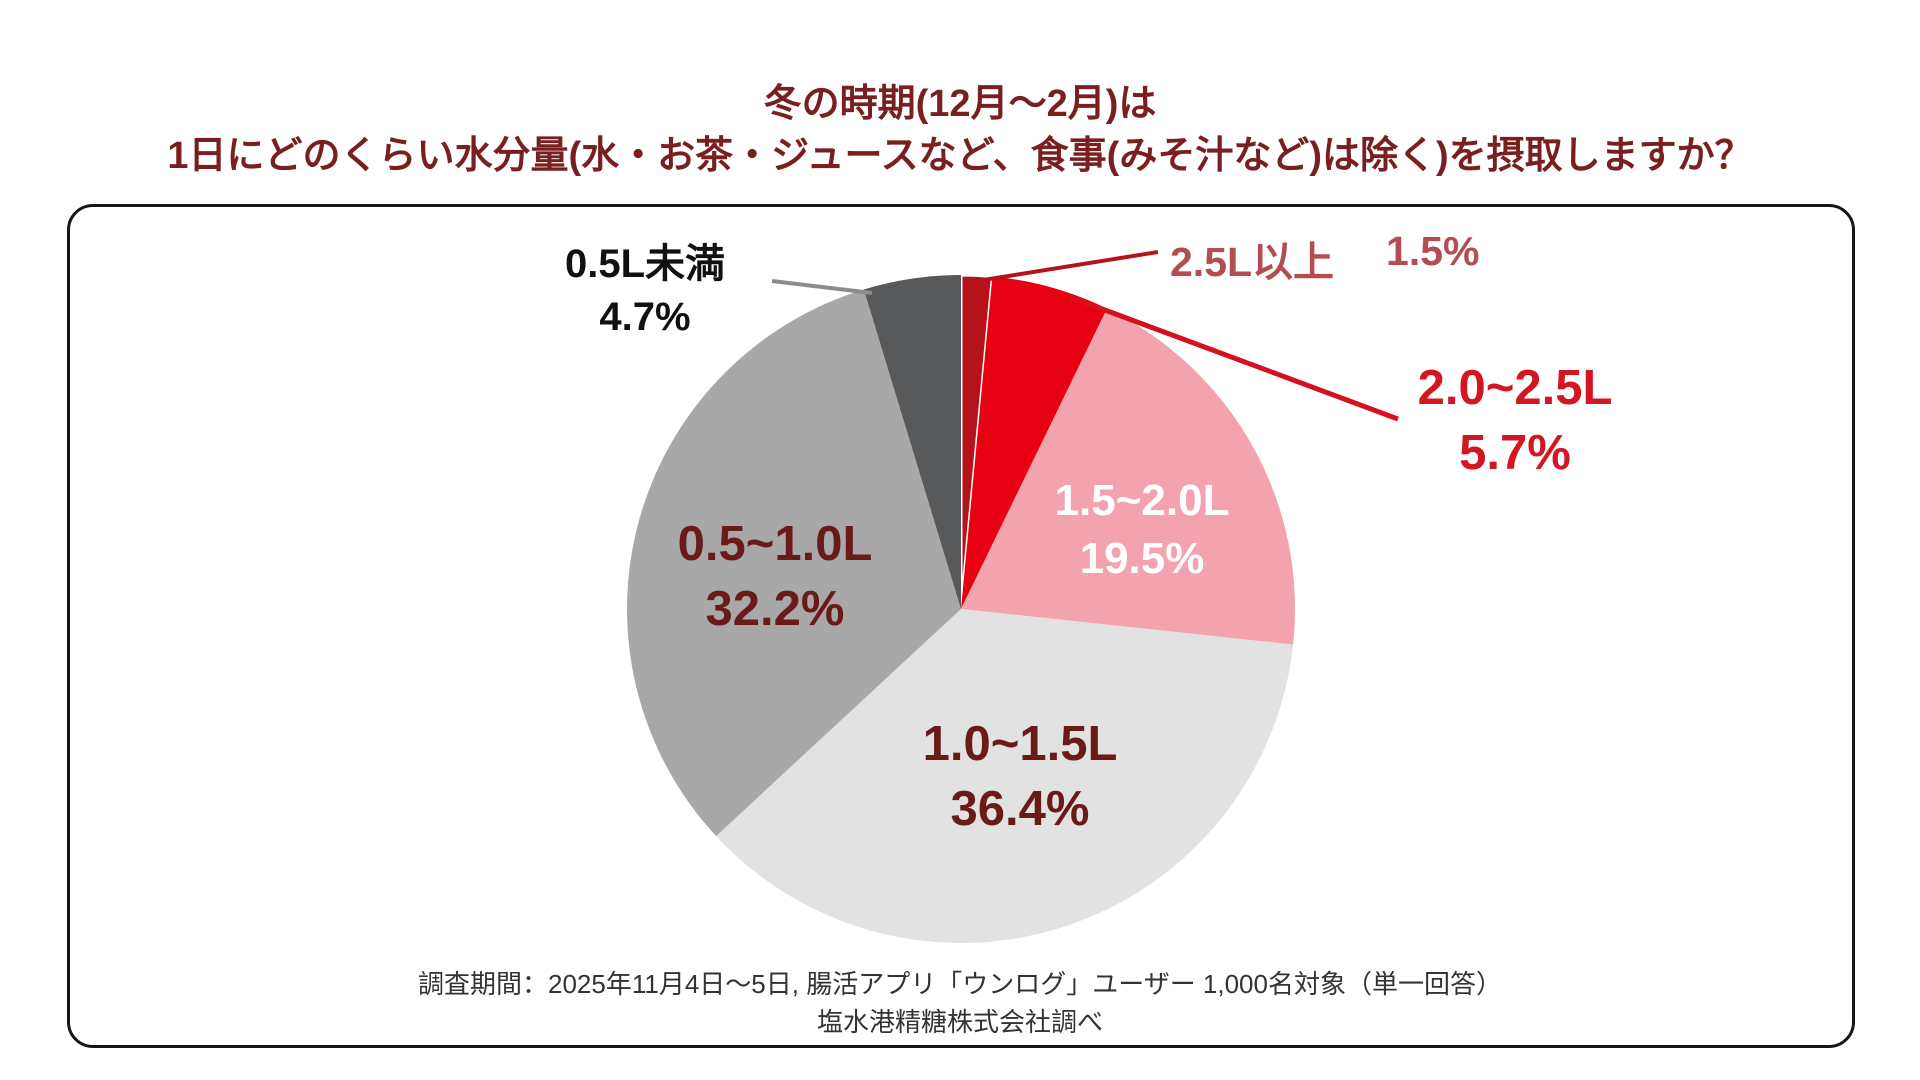  I want to click on label-1-5-2-0l: 1.5~2.0L 19.5%, so click(1142, 530).